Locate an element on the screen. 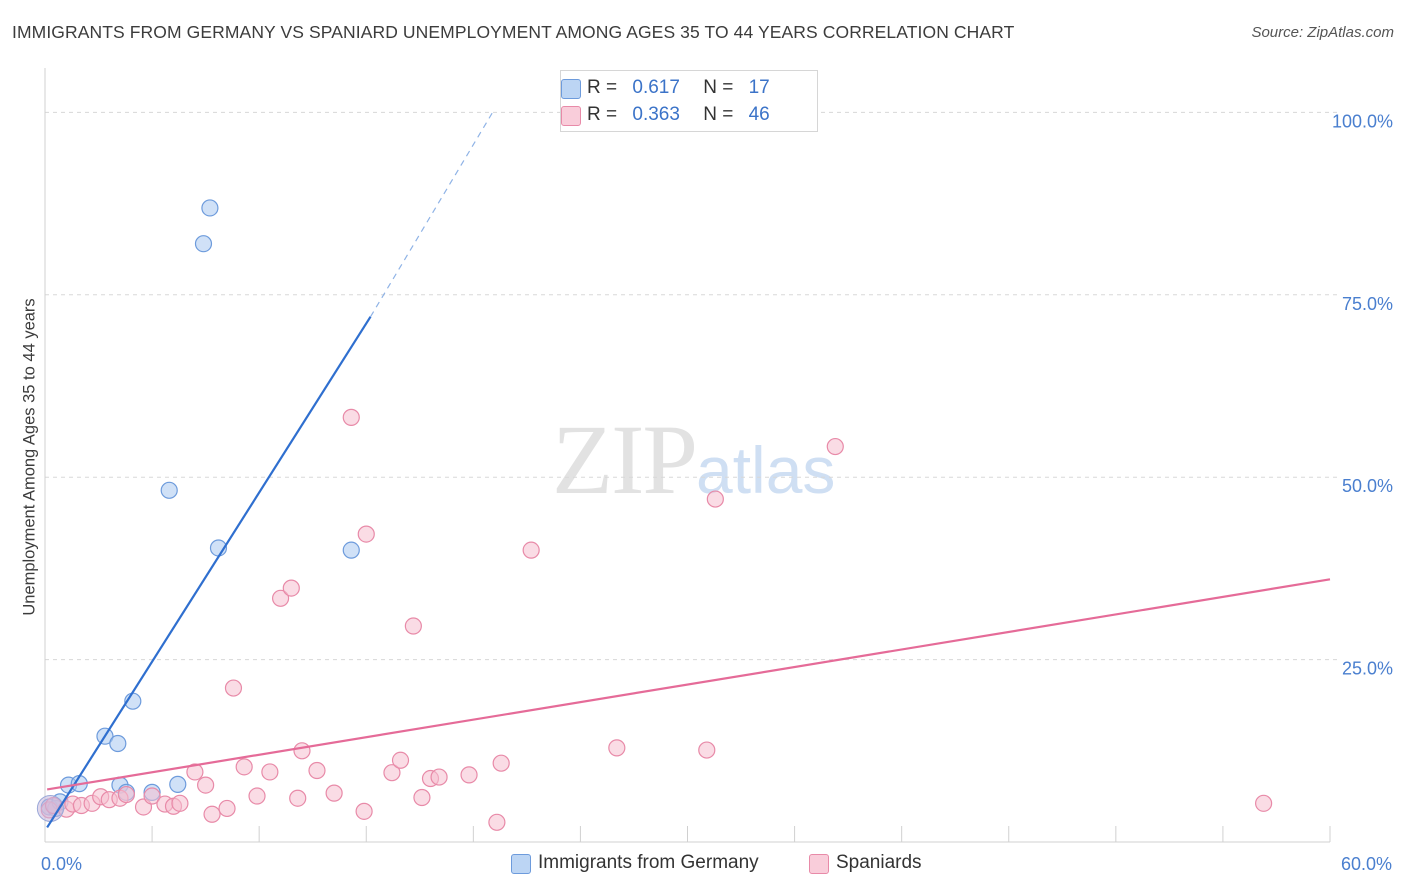  bottom-legend-swatch-spaniards is located at coordinates (819, 864).